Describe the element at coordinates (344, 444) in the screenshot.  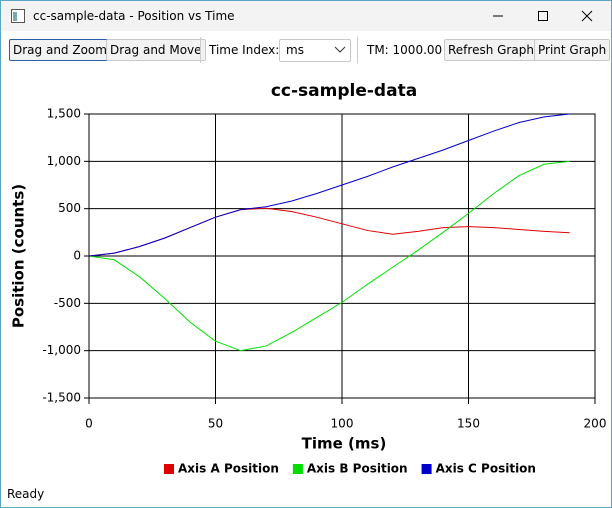
I see `x-axis-label: Time (ms)` at that location.